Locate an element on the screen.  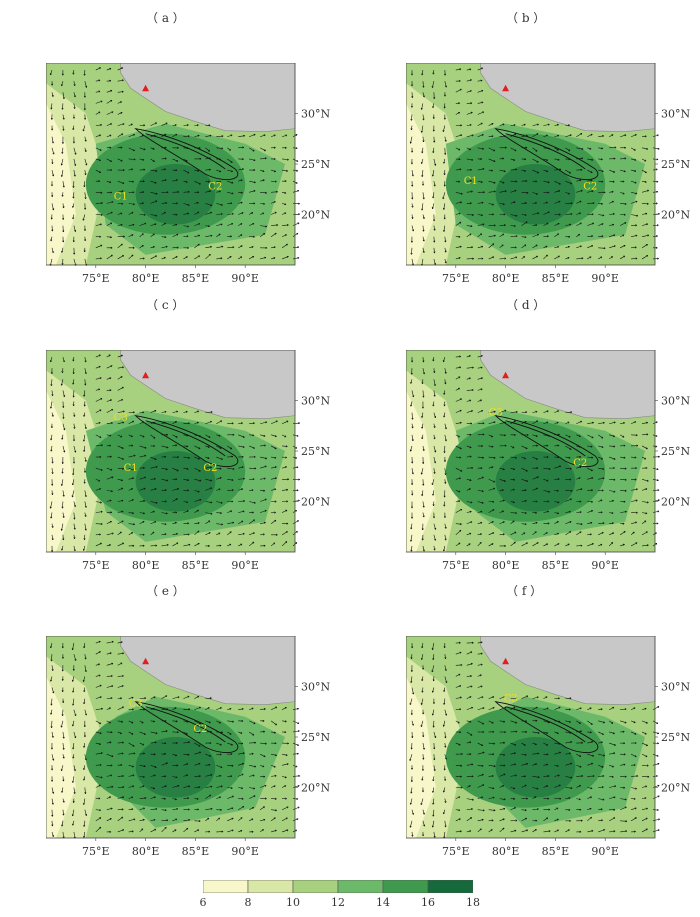
lat-tick-right: 30°N is located at coordinates (675, 114).